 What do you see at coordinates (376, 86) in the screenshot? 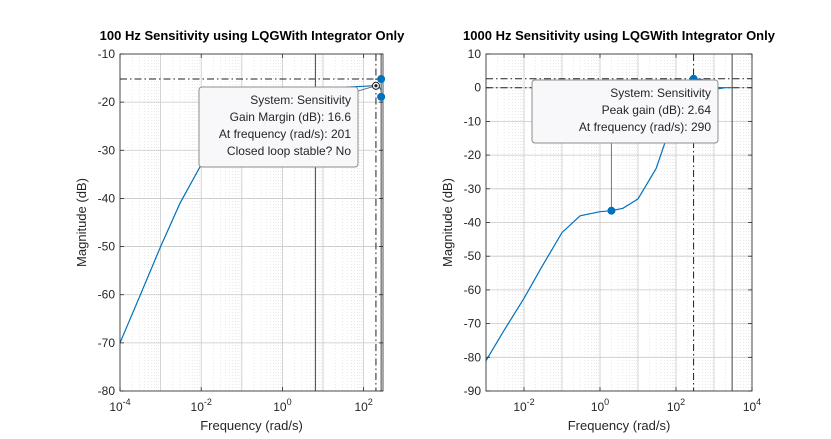
I see `data-marker-center` at bounding box center [376, 86].